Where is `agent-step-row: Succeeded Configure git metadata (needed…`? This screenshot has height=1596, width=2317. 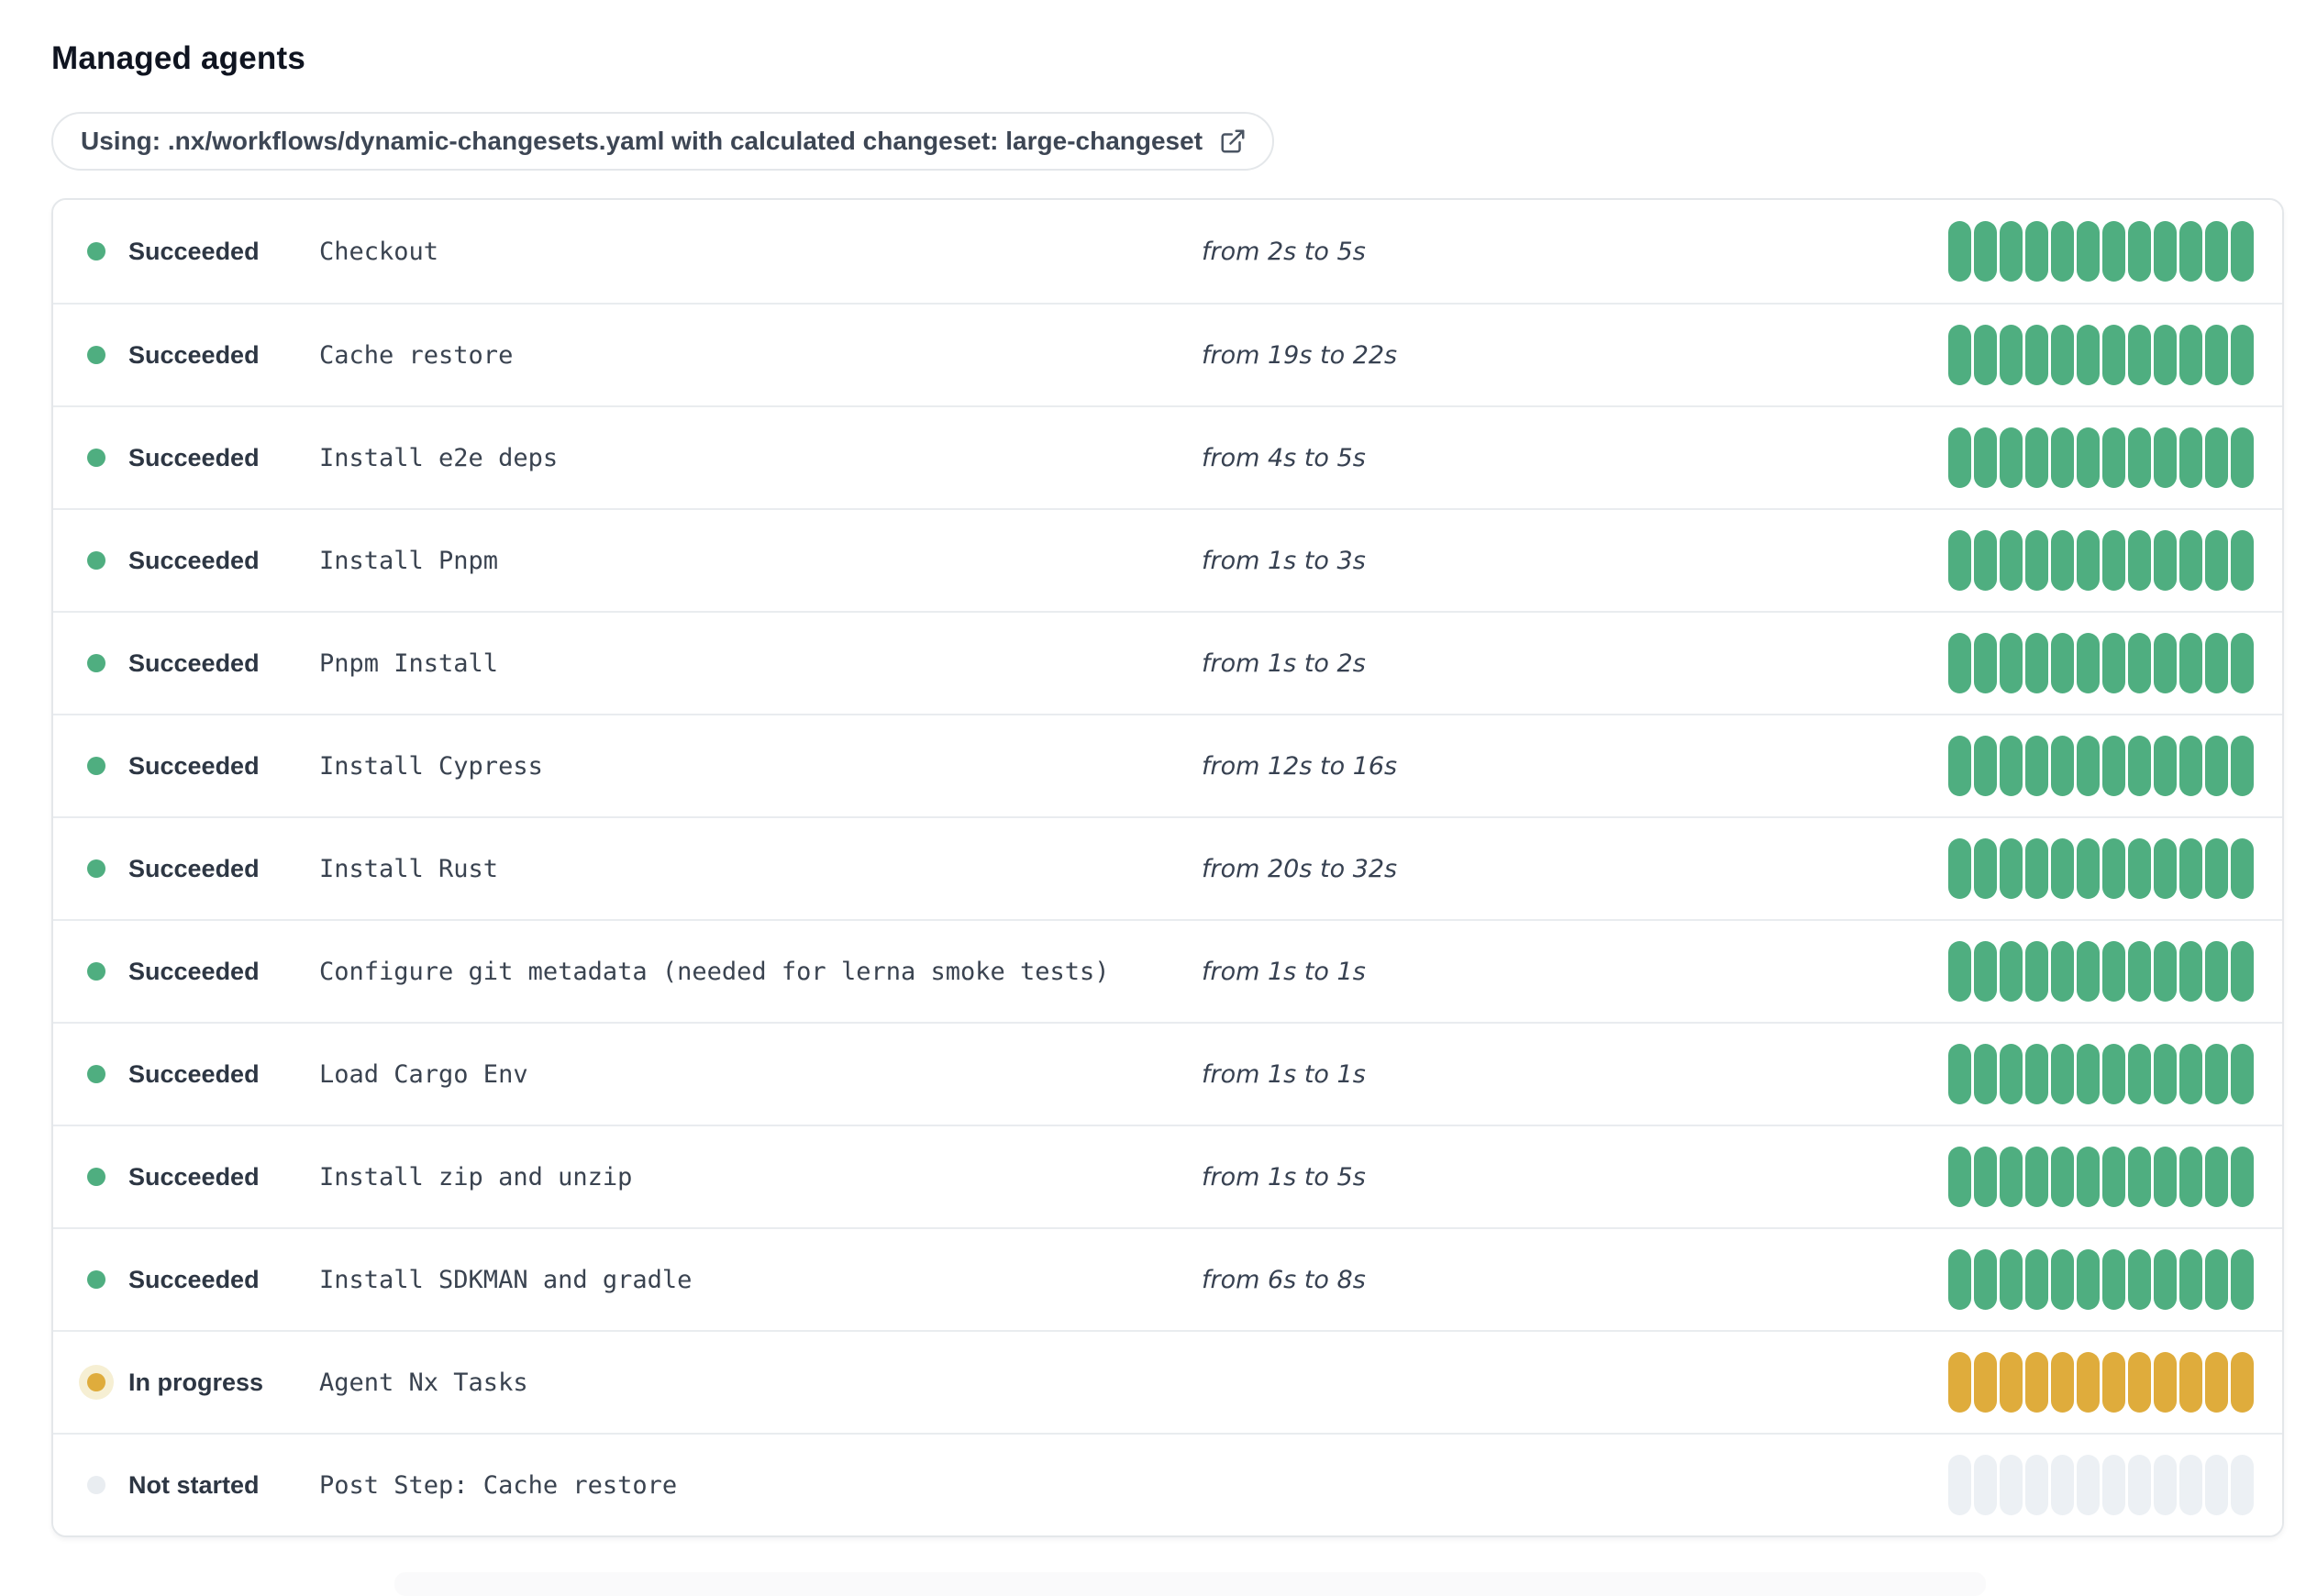
agent-step-row: Succeeded Configure git metadata (needed… is located at coordinates (1167, 970).